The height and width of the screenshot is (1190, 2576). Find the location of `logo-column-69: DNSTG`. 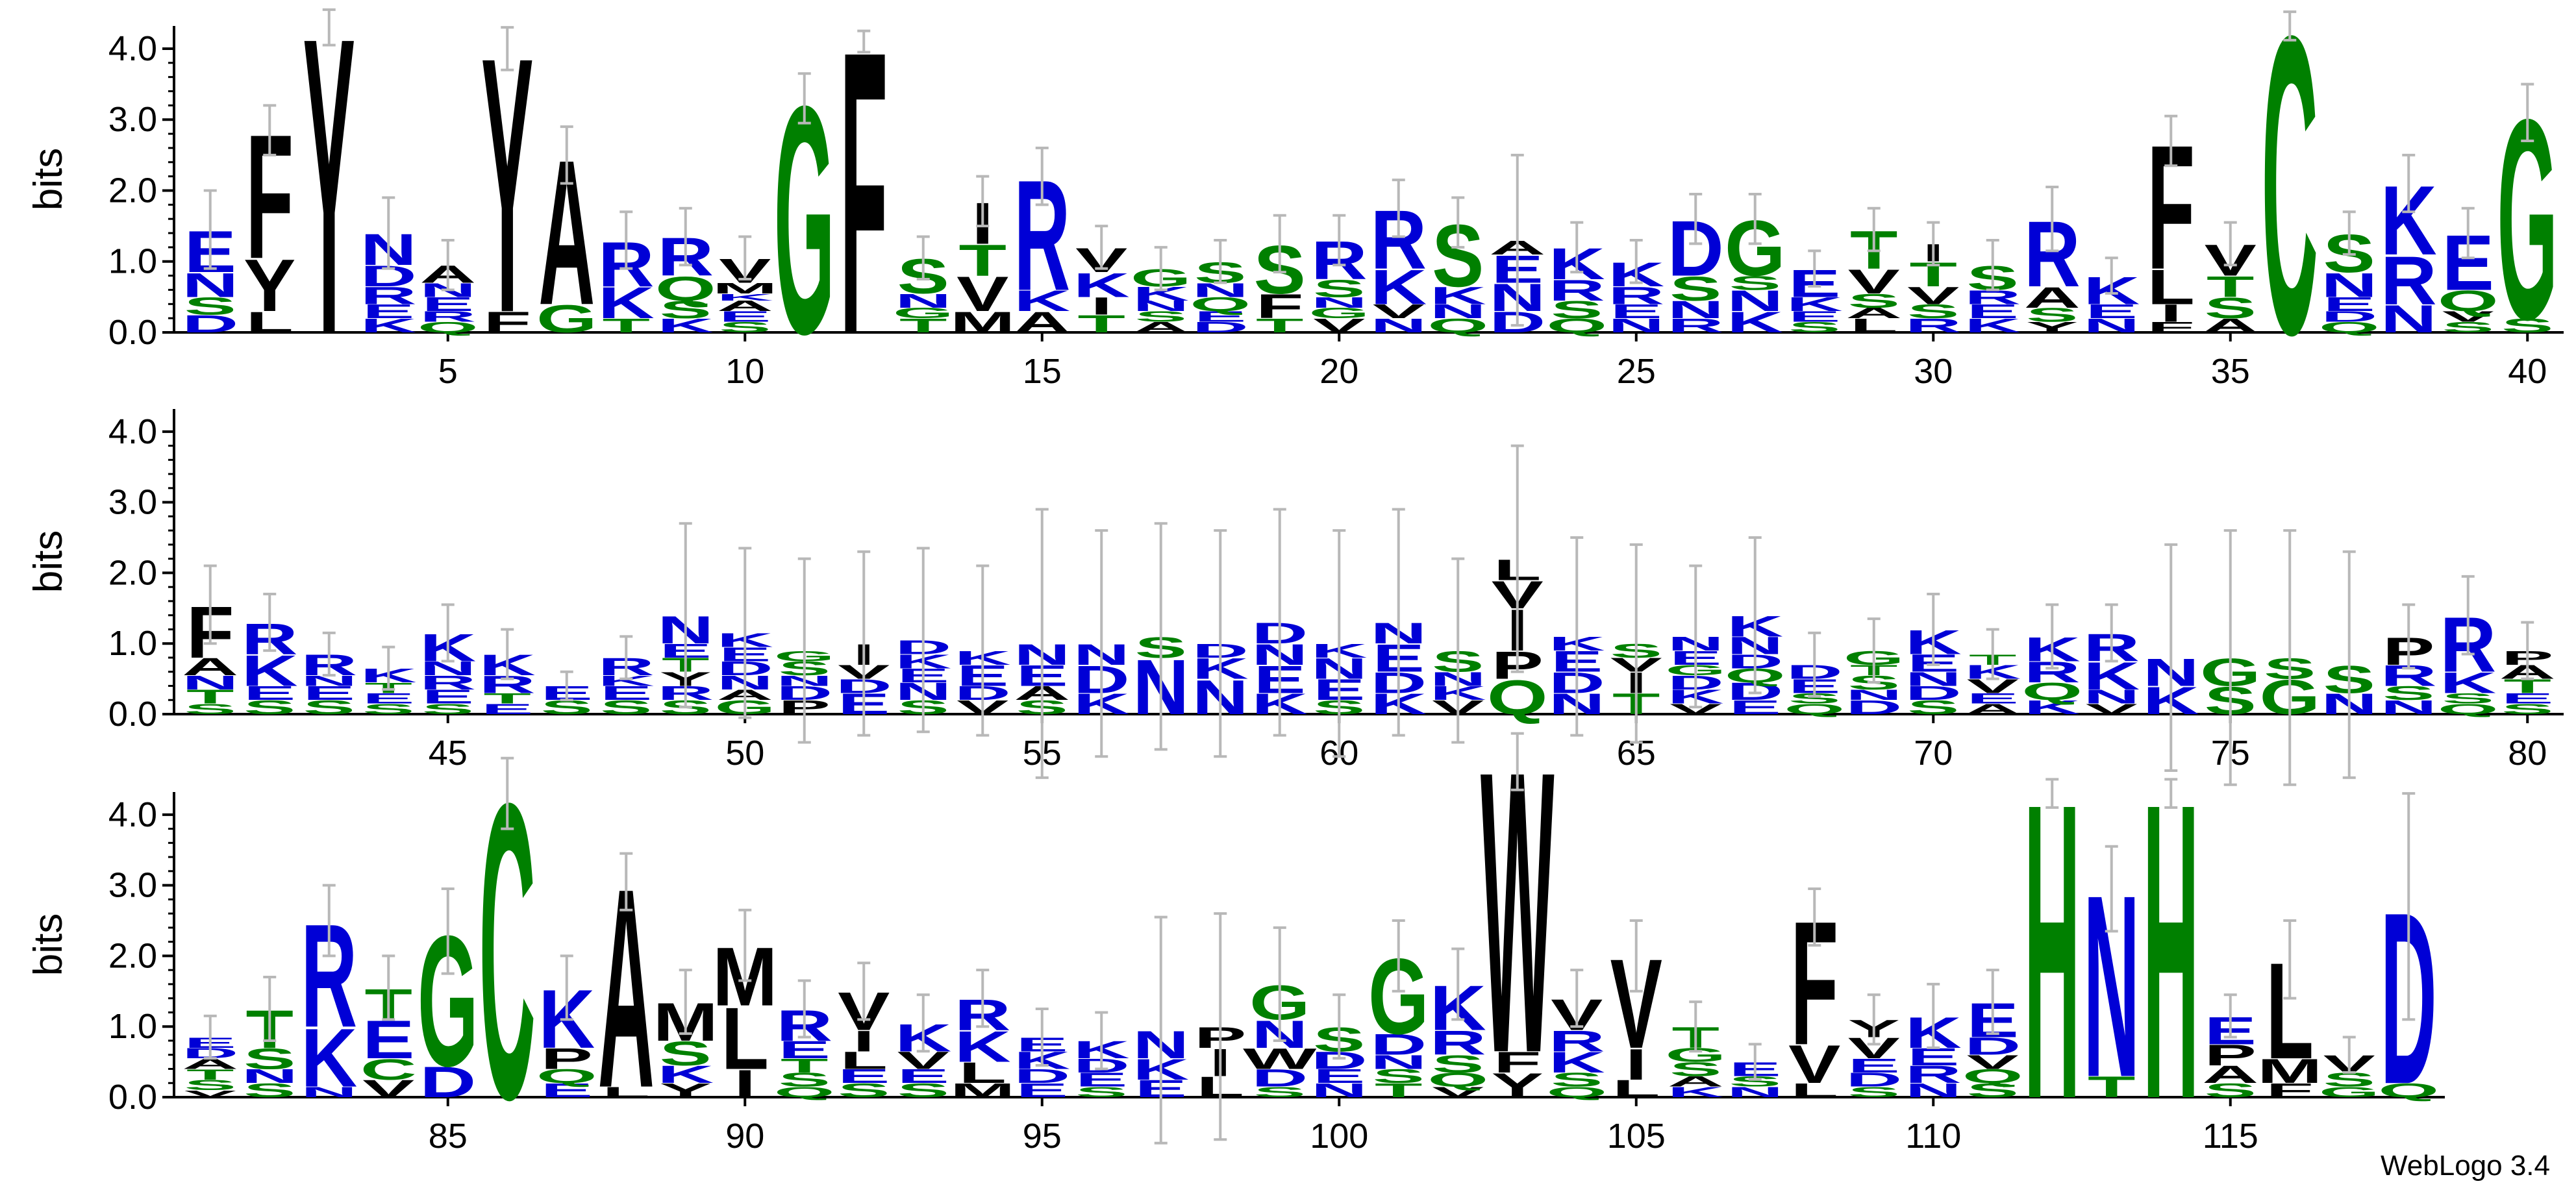

logo-column-69: DNSTG is located at coordinates (1874, 668).